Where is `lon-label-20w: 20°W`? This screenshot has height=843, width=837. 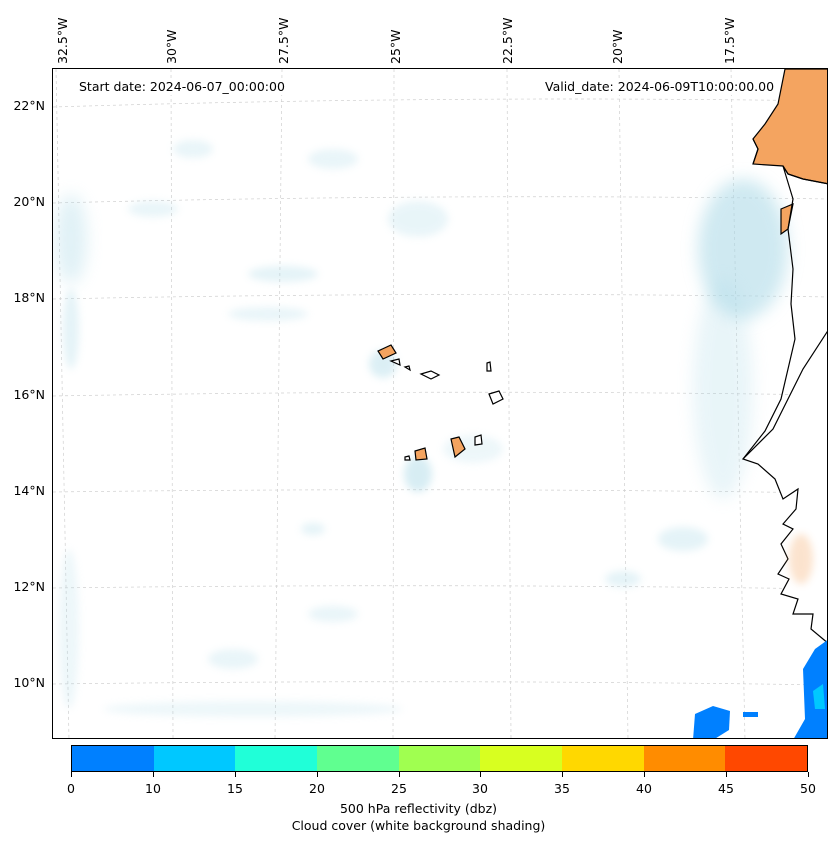 lon-label-20w: 20°W is located at coordinates (617, 46).